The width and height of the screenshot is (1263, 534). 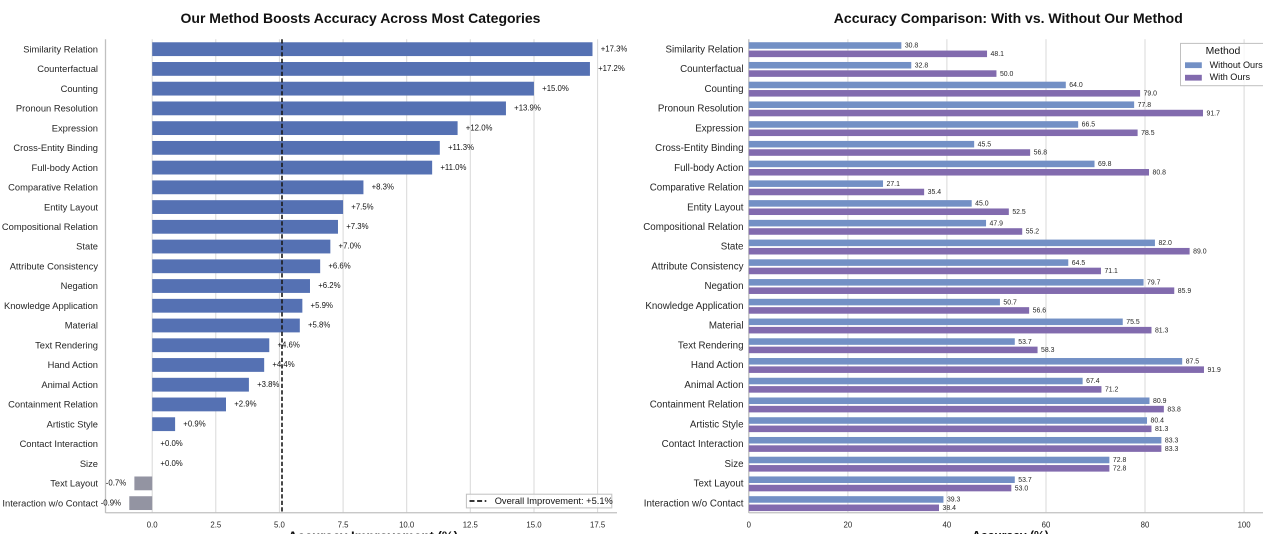 What do you see at coordinates (194, 423) in the screenshot?
I see `svg-text: +0.9%` at bounding box center [194, 423].